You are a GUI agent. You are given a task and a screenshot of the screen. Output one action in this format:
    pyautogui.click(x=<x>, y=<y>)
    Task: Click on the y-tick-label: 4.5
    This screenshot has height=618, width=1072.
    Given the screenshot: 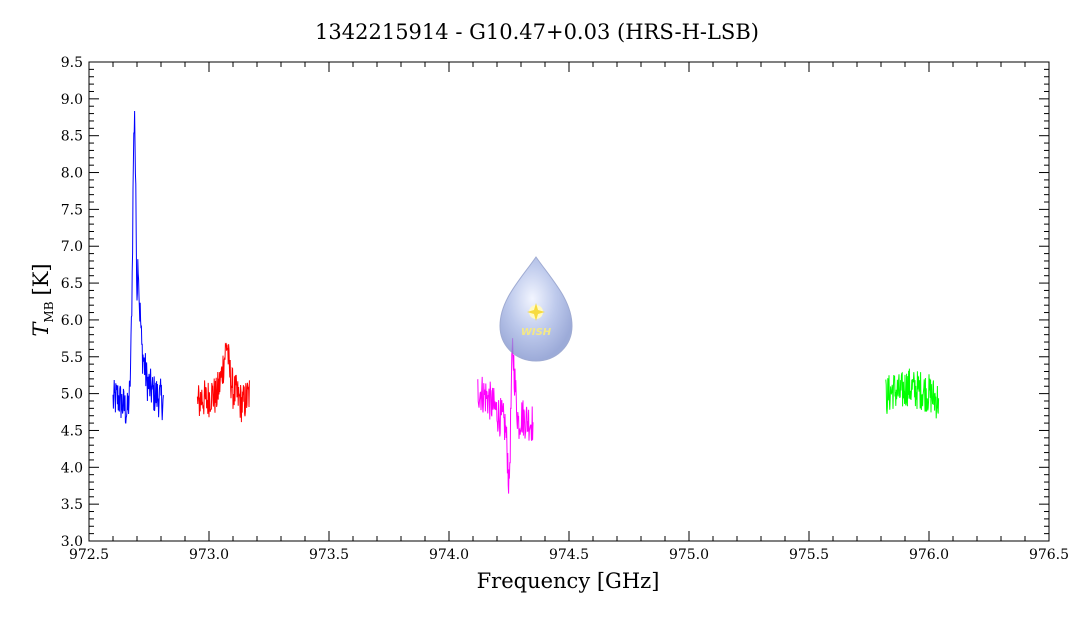 What is the action you would take?
    pyautogui.click(x=72, y=431)
    